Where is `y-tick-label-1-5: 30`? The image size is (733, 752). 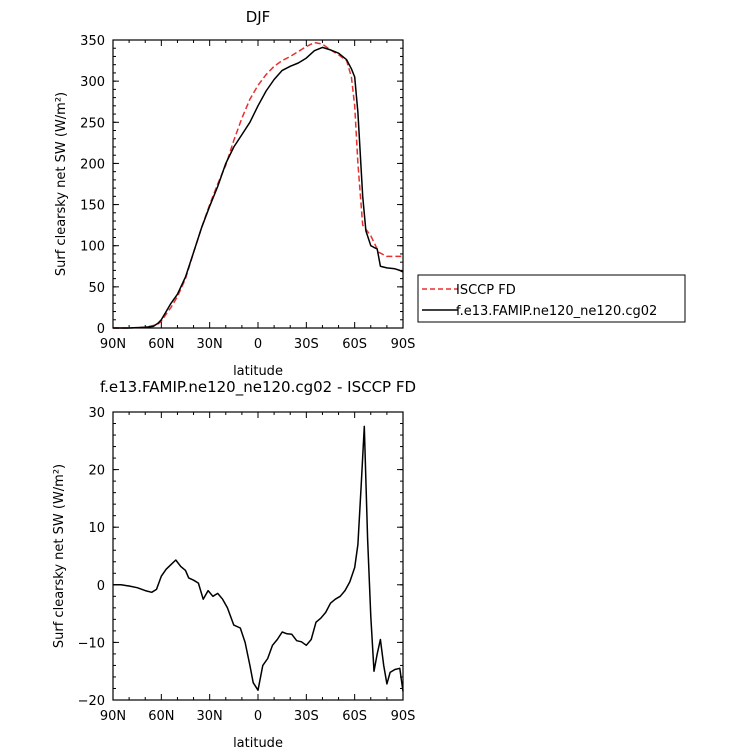
y-tick-label-1-5: 30 is located at coordinates (96, 413).